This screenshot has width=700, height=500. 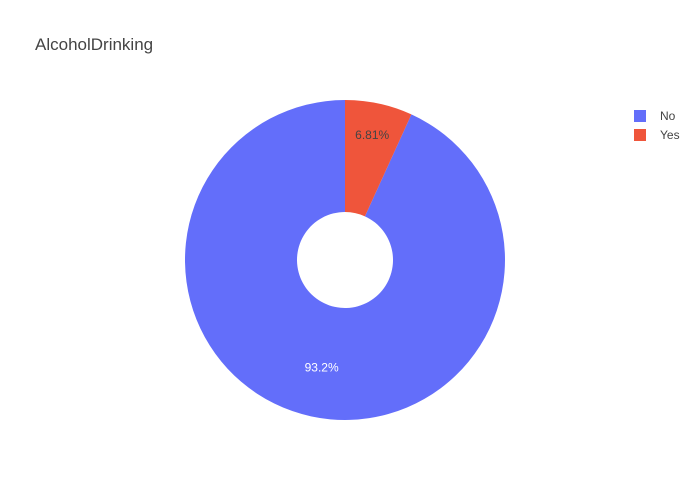 What do you see at coordinates (668, 115) in the screenshot?
I see `legend-label-no: No` at bounding box center [668, 115].